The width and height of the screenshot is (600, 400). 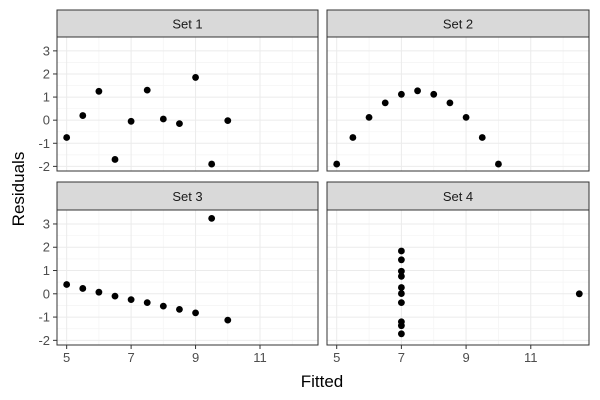 What do you see at coordinates (322, 381) in the screenshot?
I see `x-axis-title: Fitted` at bounding box center [322, 381].